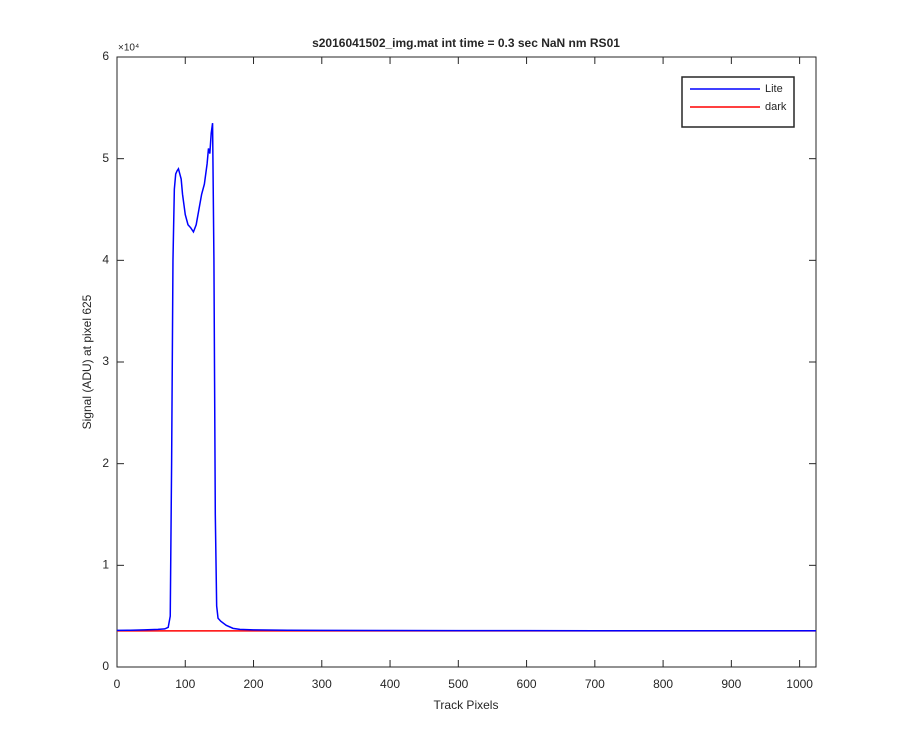 The width and height of the screenshot is (900, 750). Describe the element at coordinates (128, 48) in the screenshot. I see `y-exponent: ×10⁴` at that location.